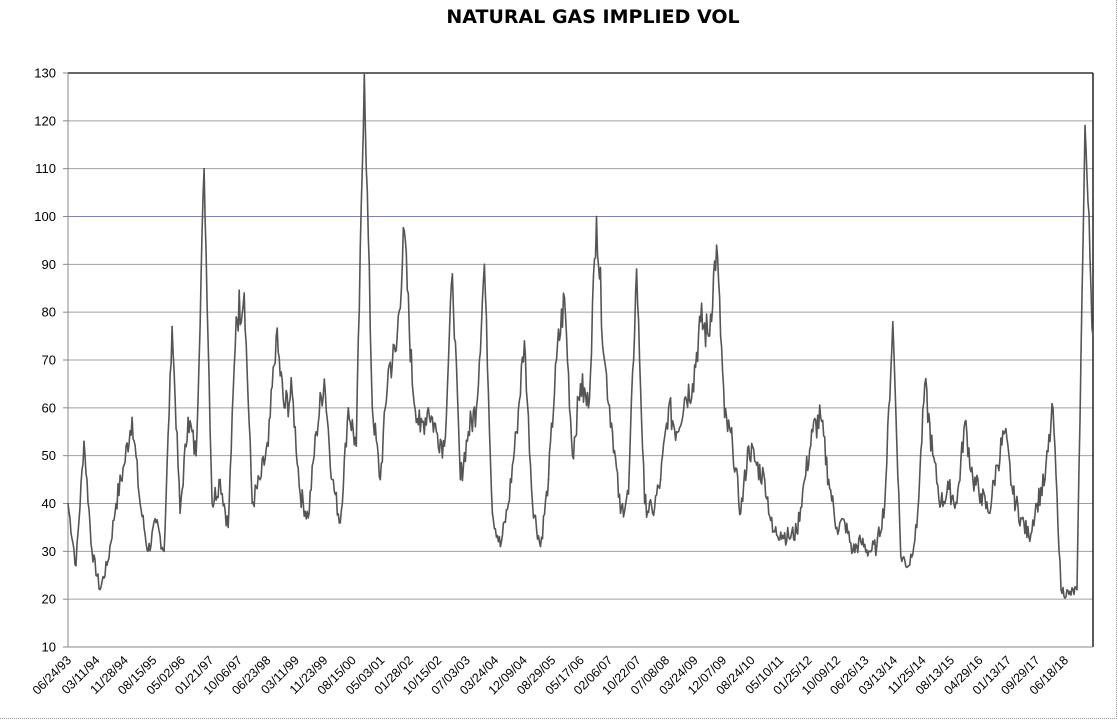 This screenshot has width=1118, height=720. What do you see at coordinates (49, 312) in the screenshot?
I see `y-tick-label: 80` at bounding box center [49, 312].